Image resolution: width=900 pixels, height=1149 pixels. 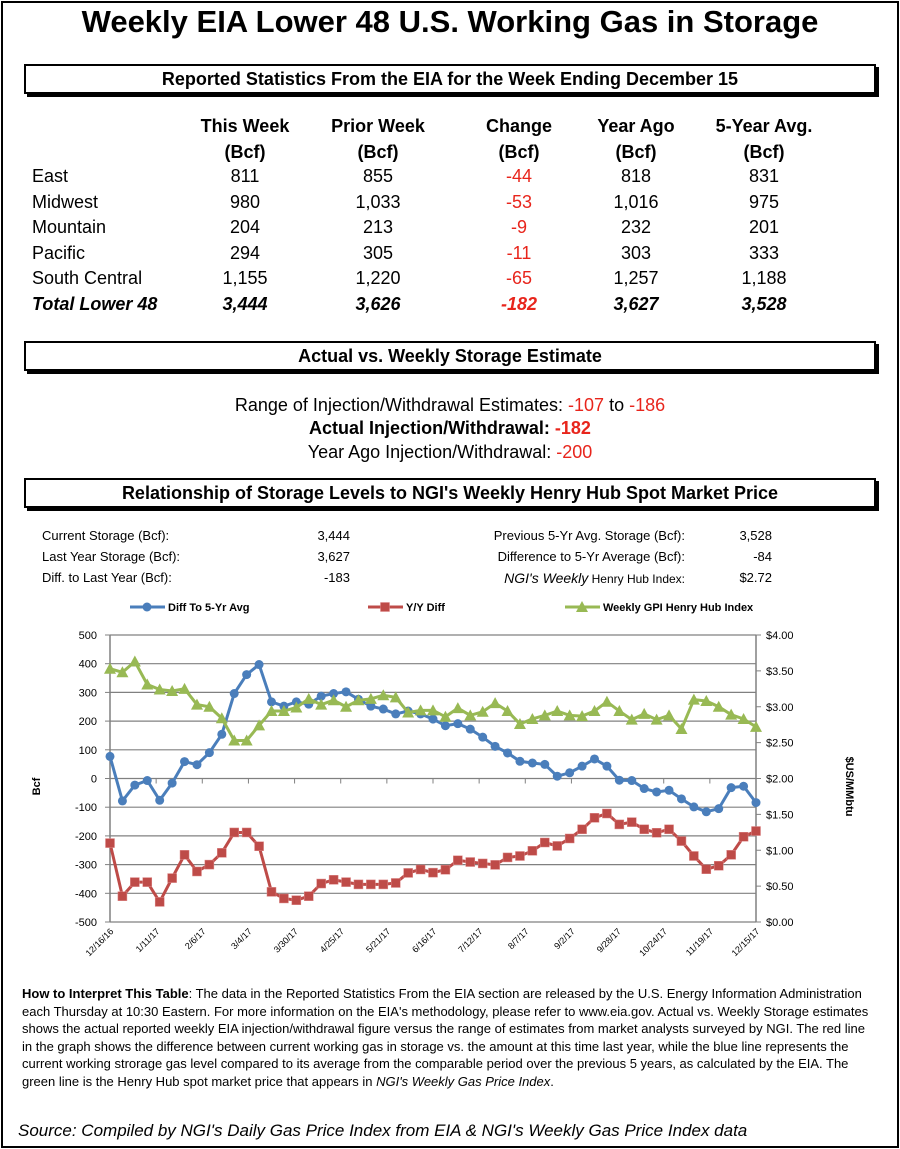 What do you see at coordinates (780, 815) in the screenshot?
I see `y2-tick-label: $1.50` at bounding box center [780, 815].